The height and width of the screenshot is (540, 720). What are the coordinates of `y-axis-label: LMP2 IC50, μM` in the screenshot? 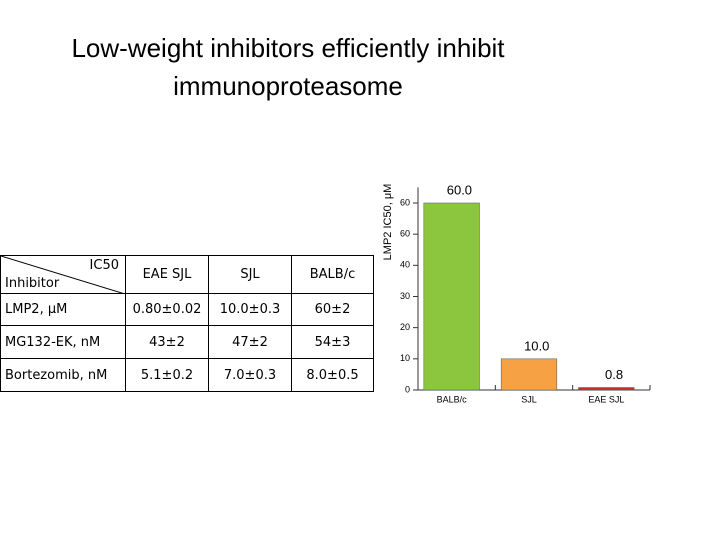 It's located at (388, 222).